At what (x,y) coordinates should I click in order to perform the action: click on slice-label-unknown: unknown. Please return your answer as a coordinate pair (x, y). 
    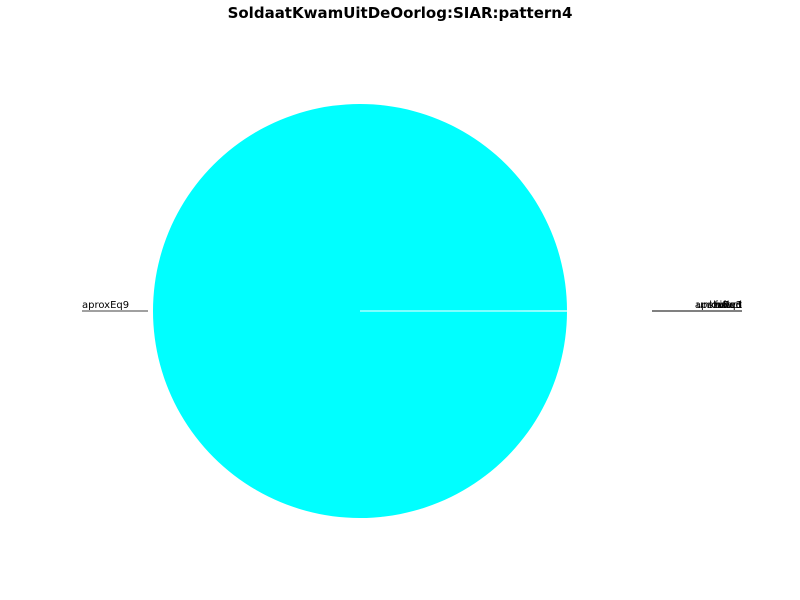
    Looking at the image, I should click on (719, 305).